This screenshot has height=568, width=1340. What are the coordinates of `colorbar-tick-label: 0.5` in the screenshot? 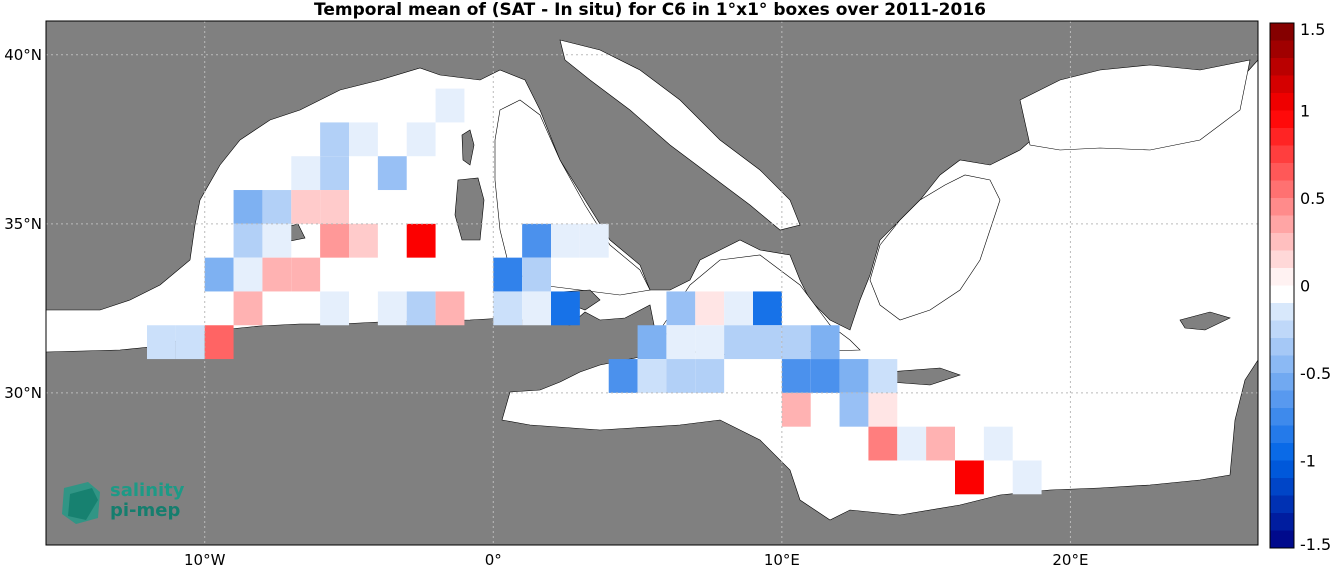 It's located at (1312, 198).